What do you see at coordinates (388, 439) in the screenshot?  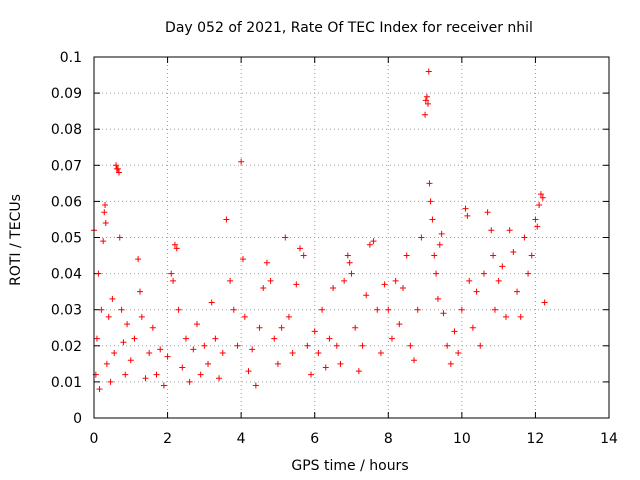 I see `x-tick-label: 8` at bounding box center [388, 439].